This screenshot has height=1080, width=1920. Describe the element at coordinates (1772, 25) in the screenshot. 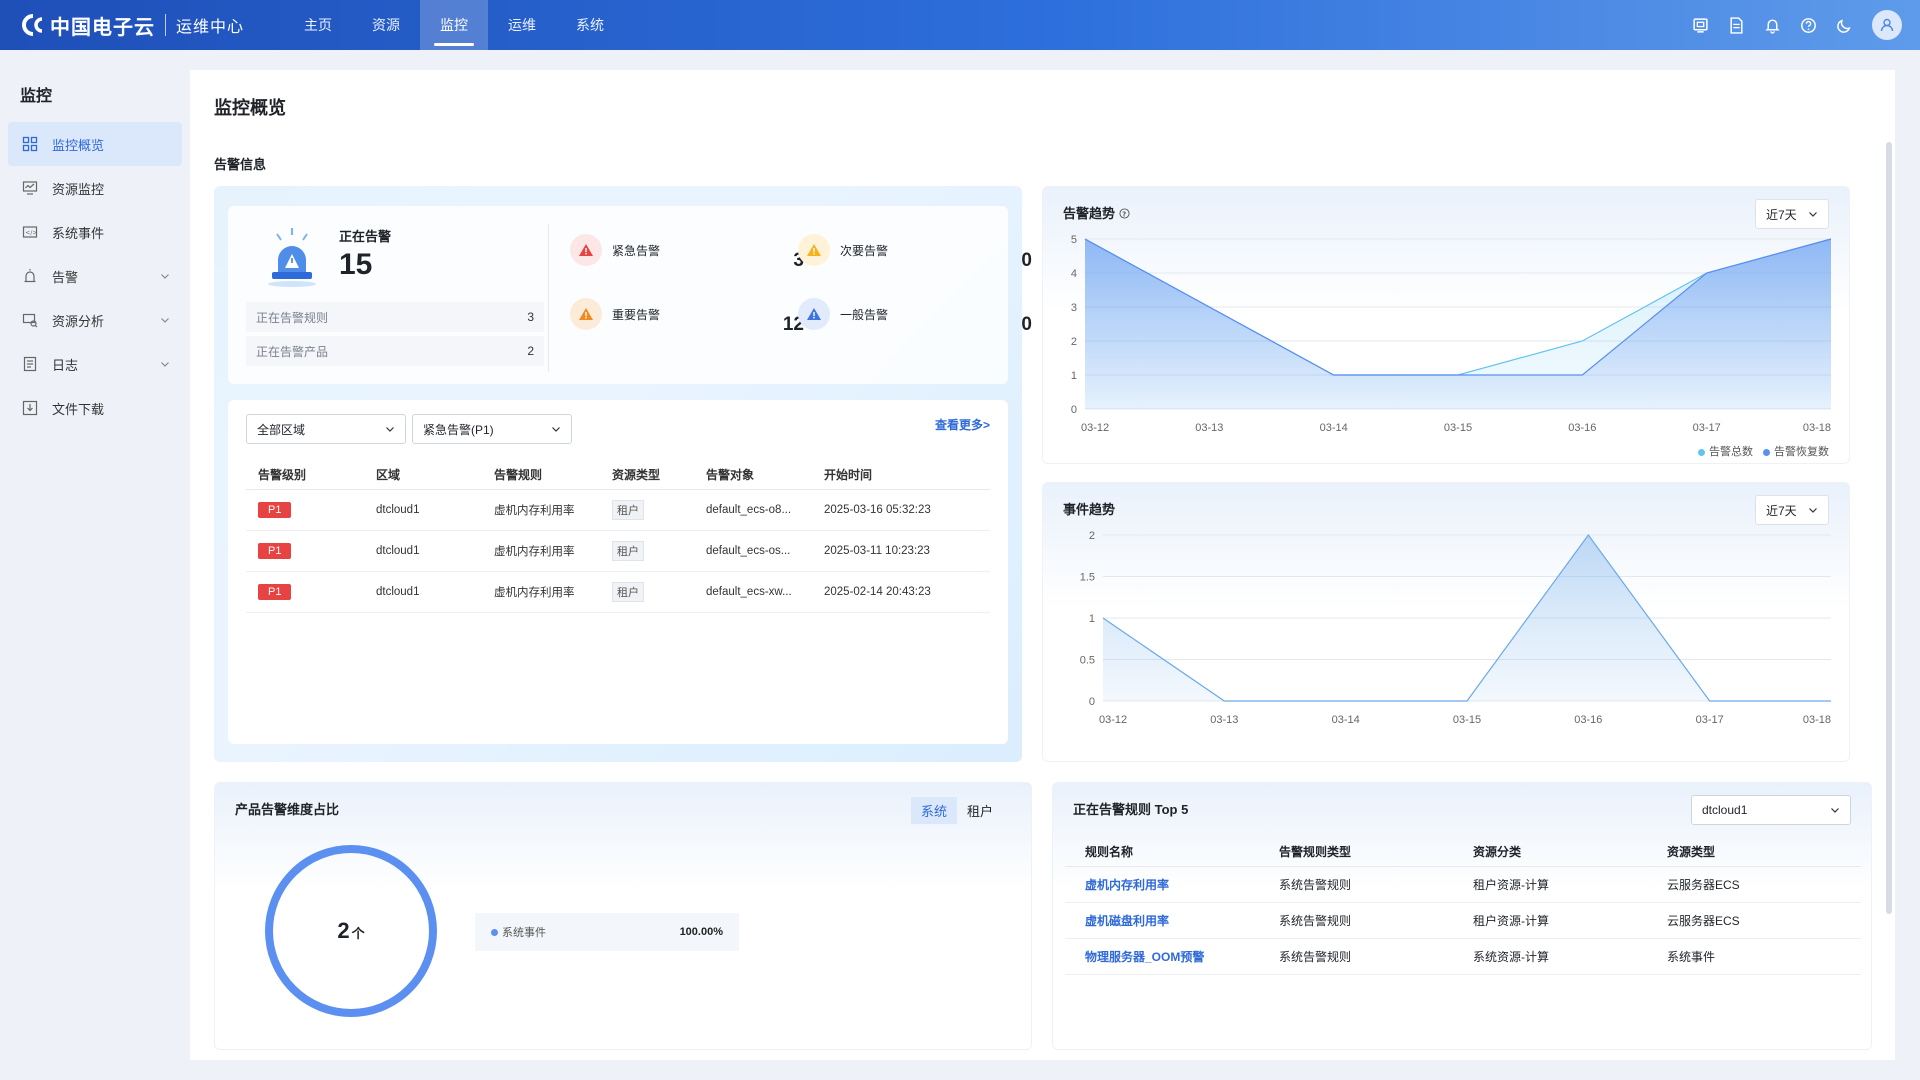

I see `bell-icon` at that location.